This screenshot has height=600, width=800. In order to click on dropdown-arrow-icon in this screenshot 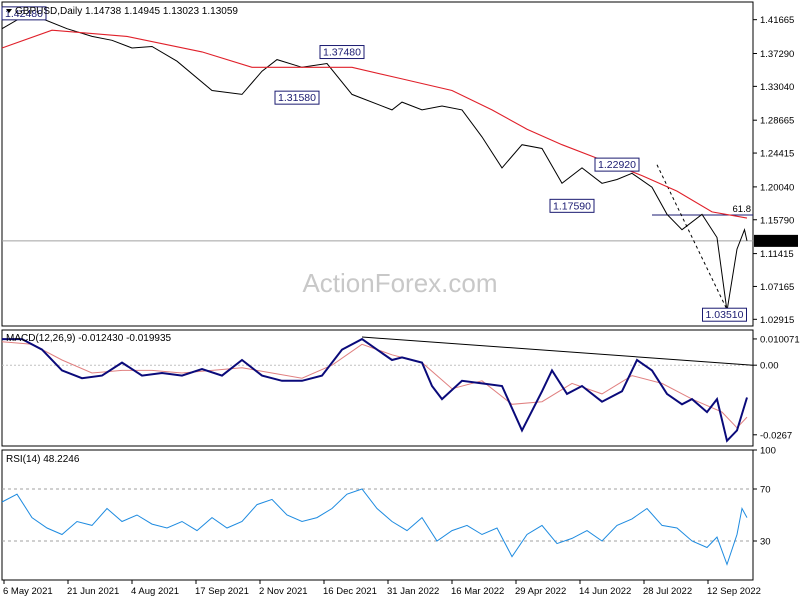, I will do `click(9, 11)`.